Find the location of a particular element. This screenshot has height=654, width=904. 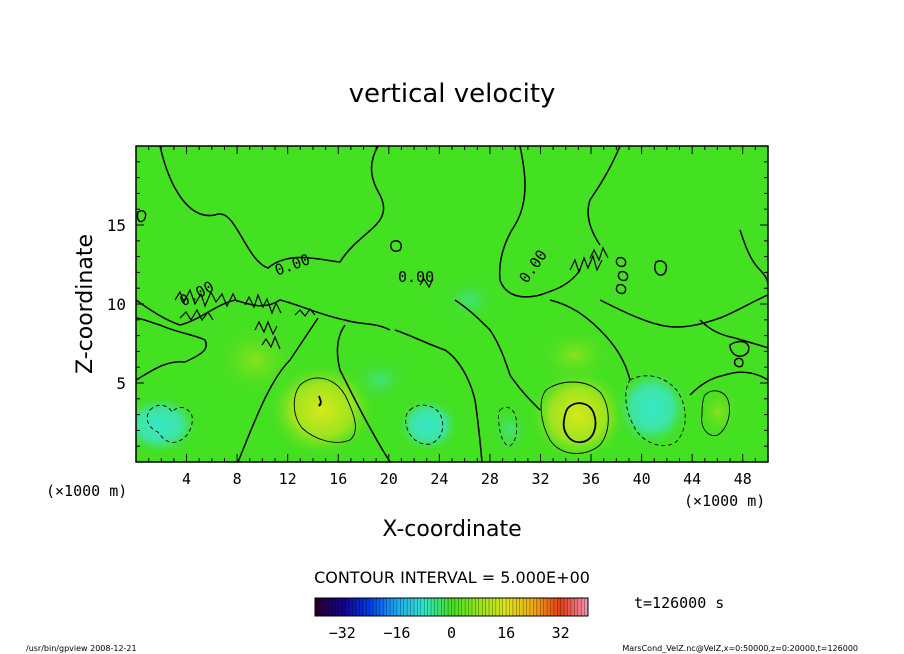

colorbar is located at coordinates (451, 607).